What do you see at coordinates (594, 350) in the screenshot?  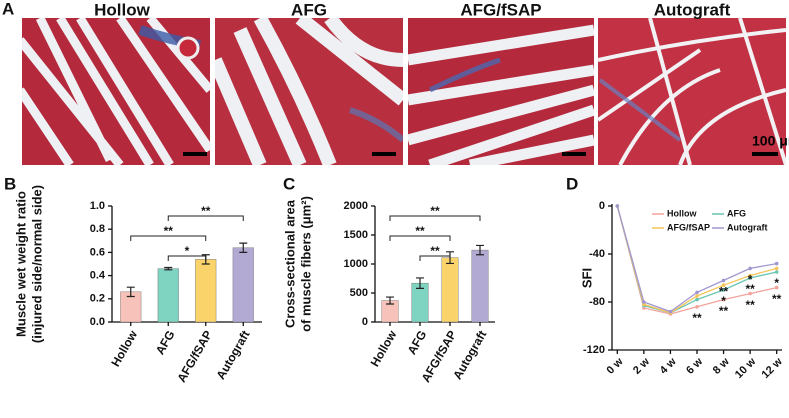 I see `y-tick-label: -120` at bounding box center [594, 350].